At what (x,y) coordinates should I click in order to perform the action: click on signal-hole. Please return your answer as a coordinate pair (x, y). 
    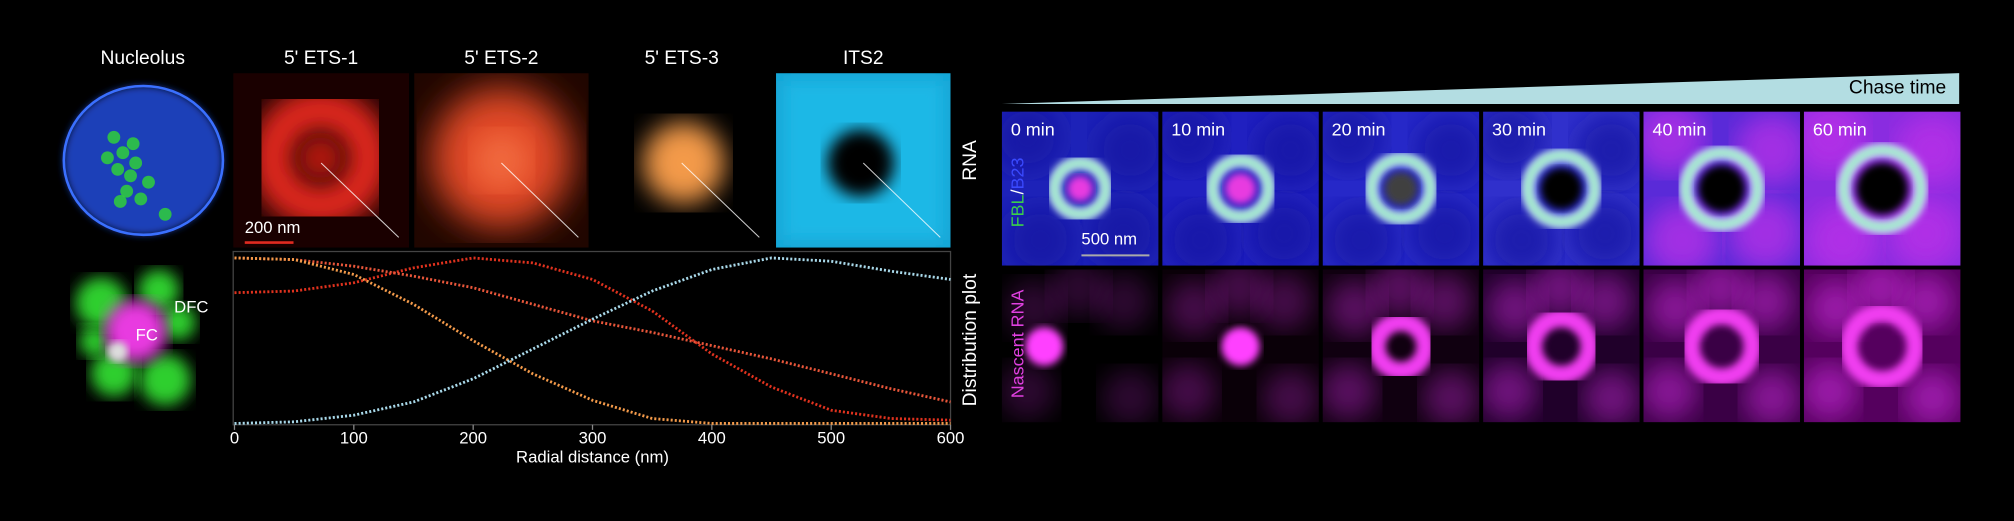
    Looking at the image, I should click on (861, 163).